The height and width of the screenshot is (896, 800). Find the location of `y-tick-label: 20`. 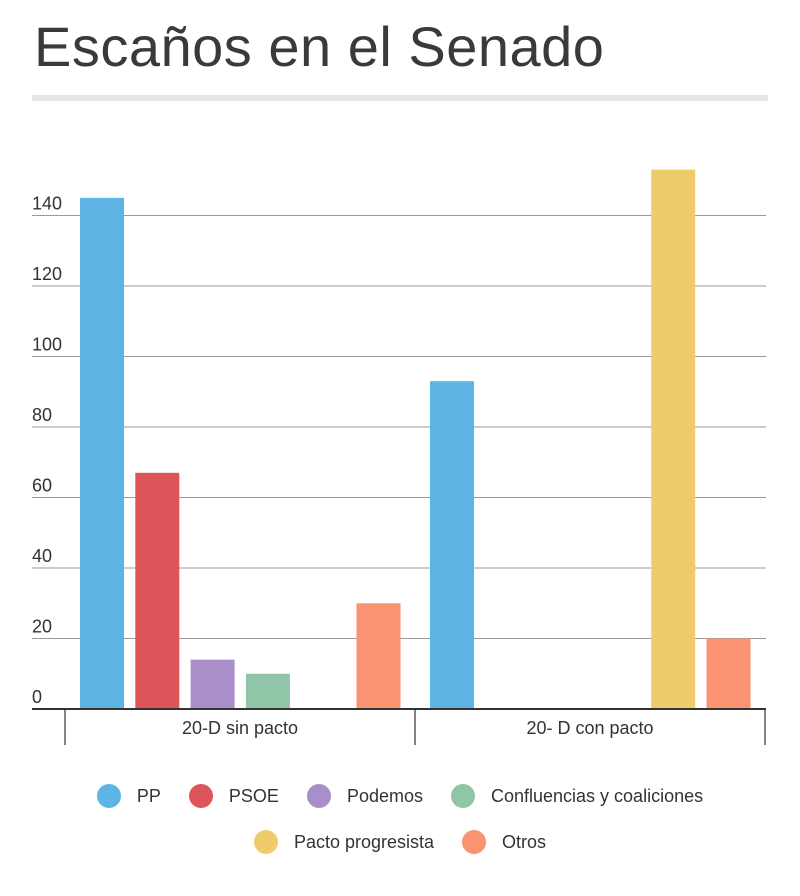

y-tick-label: 20 is located at coordinates (42, 627).